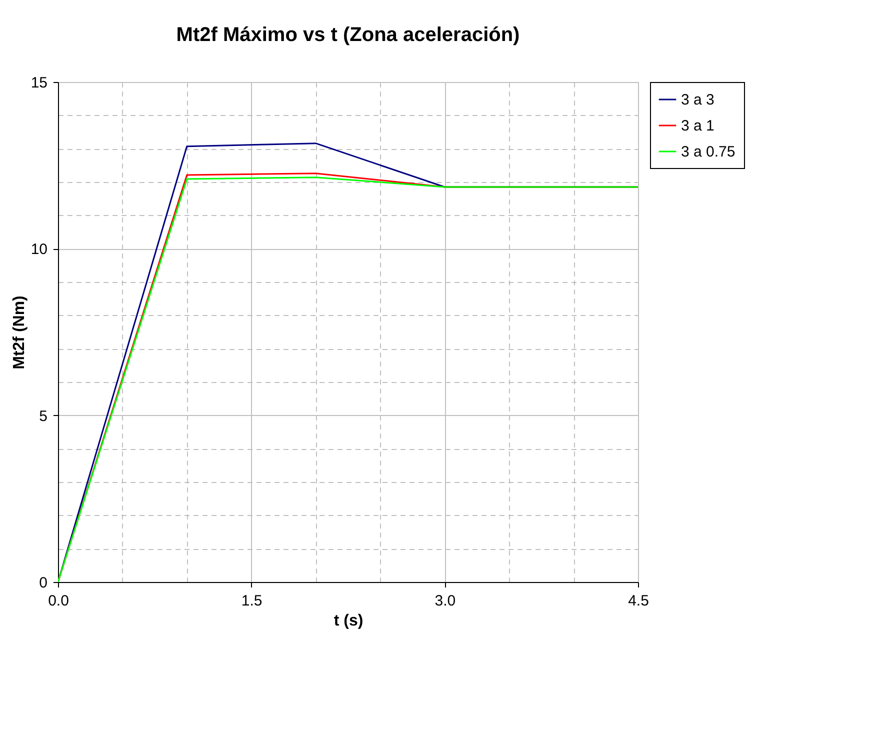 This screenshot has width=875, height=738. What do you see at coordinates (43, 416) in the screenshot?
I see `y-tick-label: 5` at bounding box center [43, 416].